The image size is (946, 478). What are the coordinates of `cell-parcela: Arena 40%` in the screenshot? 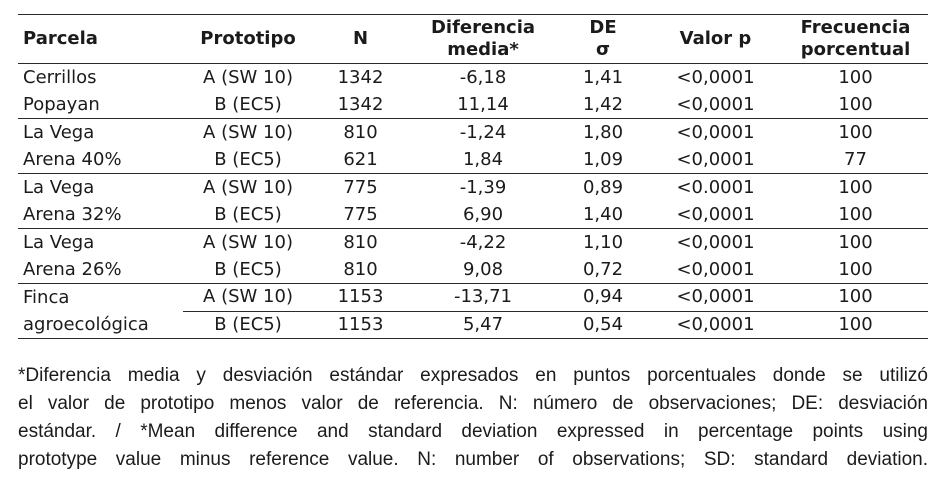 It's located at (72, 159).